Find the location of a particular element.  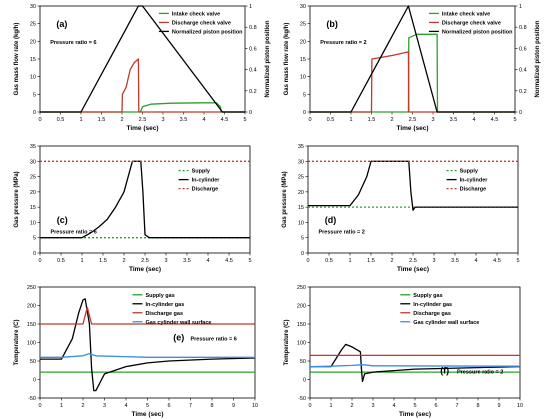

x-tick-label: 6 is located at coordinates (168, 406).